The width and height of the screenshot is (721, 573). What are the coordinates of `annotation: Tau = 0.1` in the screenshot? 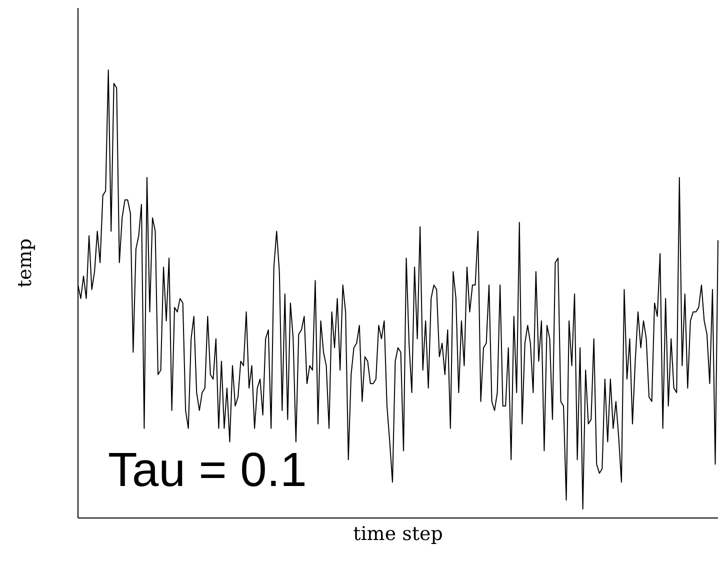 It's located at (207, 470).